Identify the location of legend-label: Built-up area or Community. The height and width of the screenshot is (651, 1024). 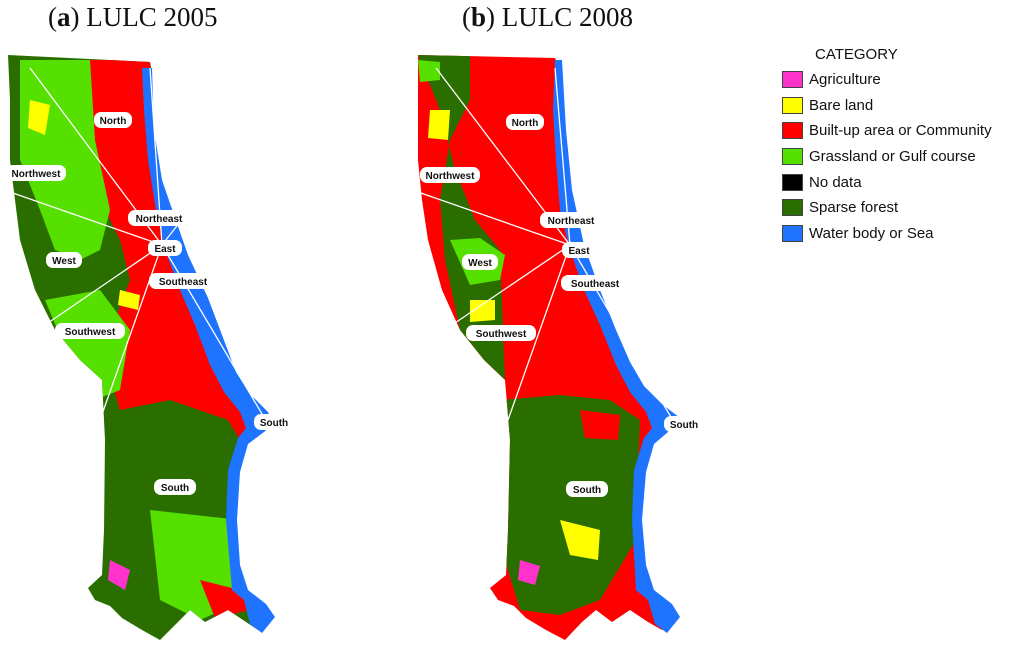
(900, 131).